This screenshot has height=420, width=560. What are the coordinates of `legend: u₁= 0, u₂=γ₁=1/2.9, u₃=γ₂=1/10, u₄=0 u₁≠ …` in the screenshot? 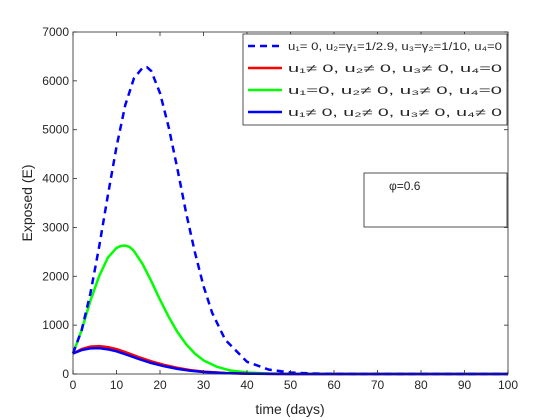 It's located at (375, 79).